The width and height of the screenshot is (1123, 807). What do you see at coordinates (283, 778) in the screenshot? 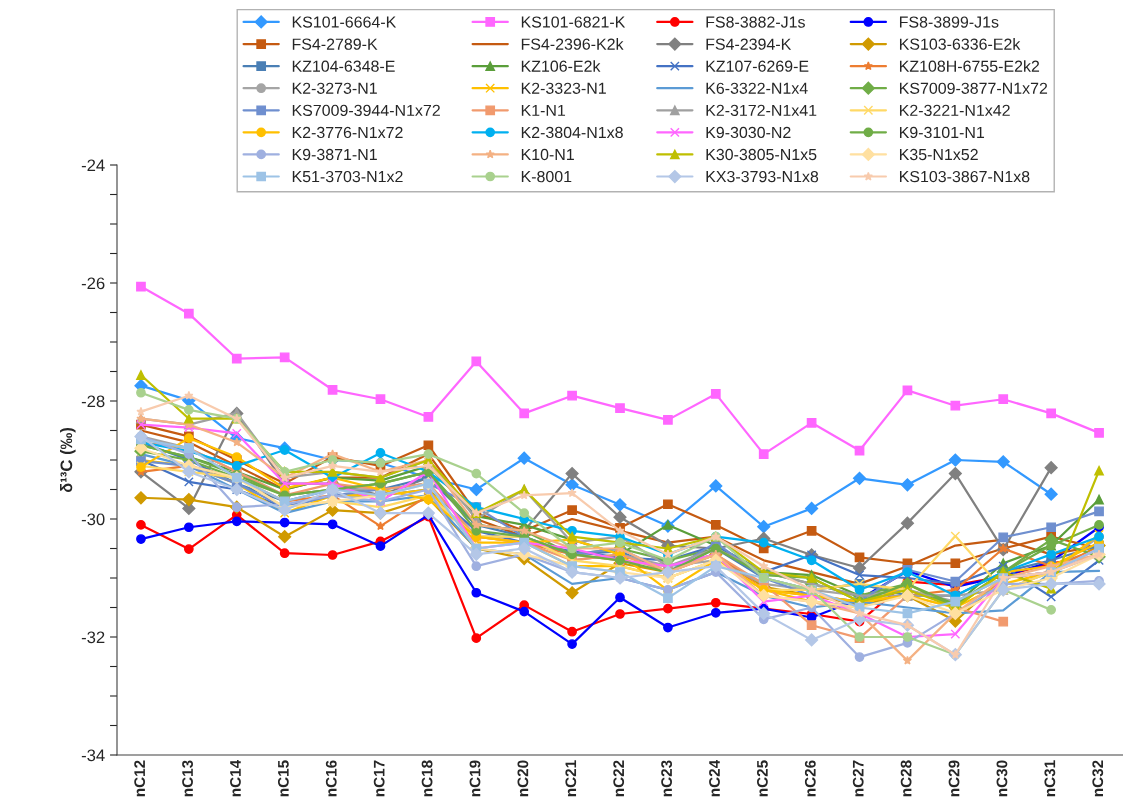
I see `x-tick-label: nC15` at bounding box center [283, 778].